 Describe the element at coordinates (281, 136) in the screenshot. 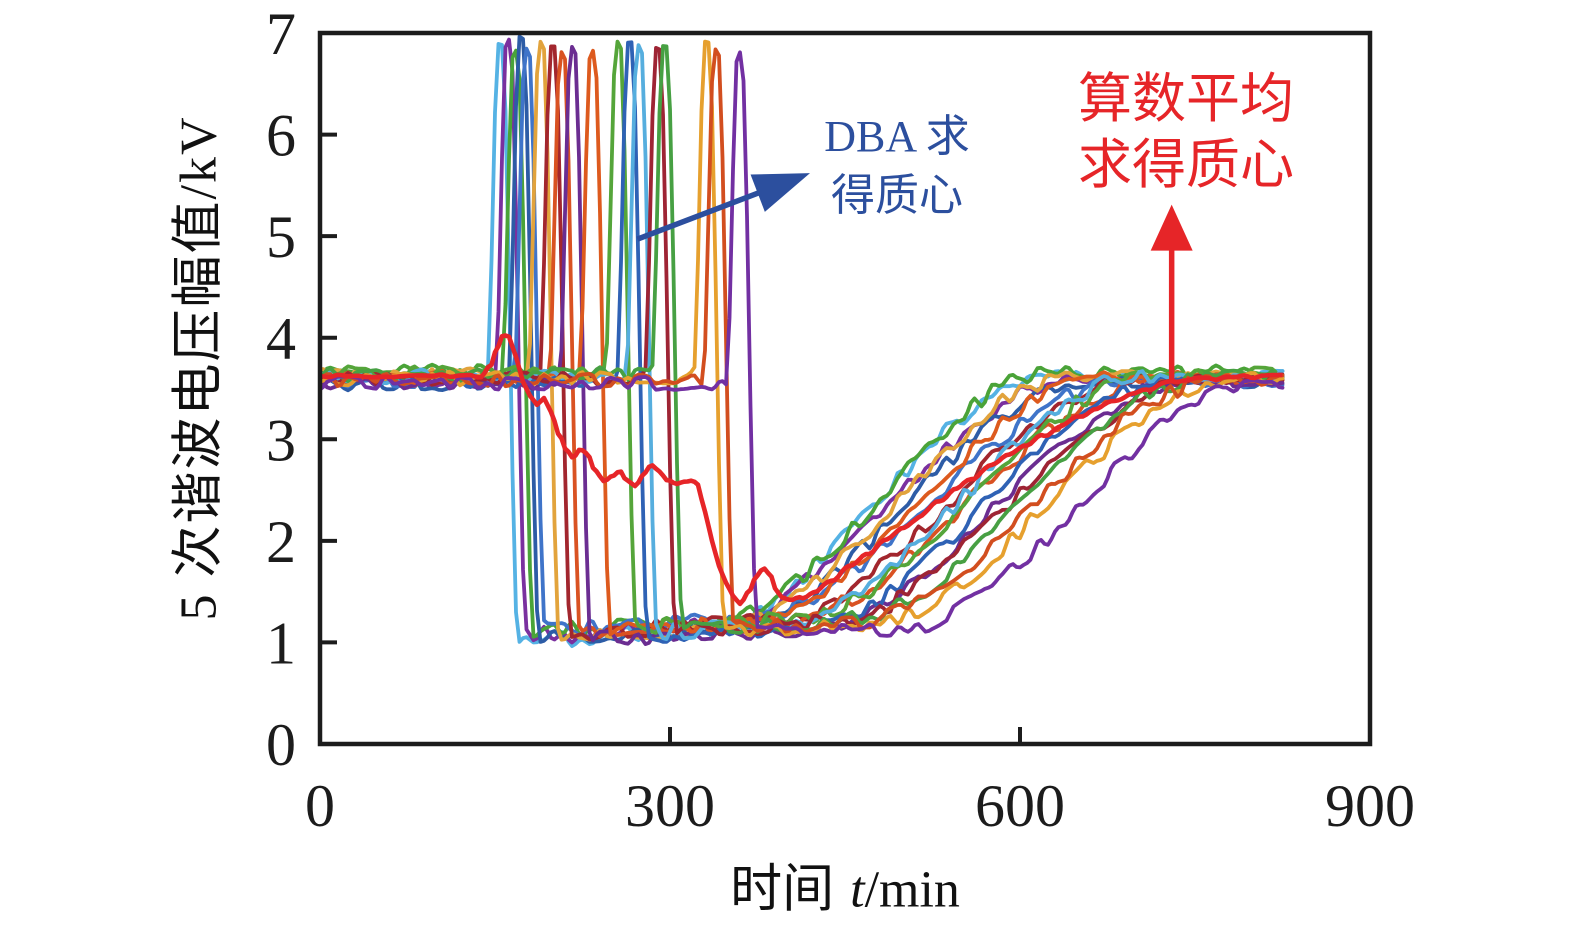

I see `y-tick-label: 6` at that location.